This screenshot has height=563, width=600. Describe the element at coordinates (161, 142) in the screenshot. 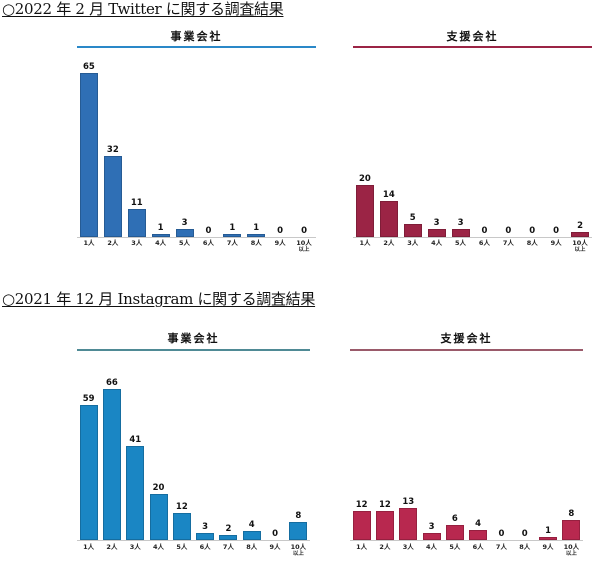

I see `bar-group: 1` at that location.